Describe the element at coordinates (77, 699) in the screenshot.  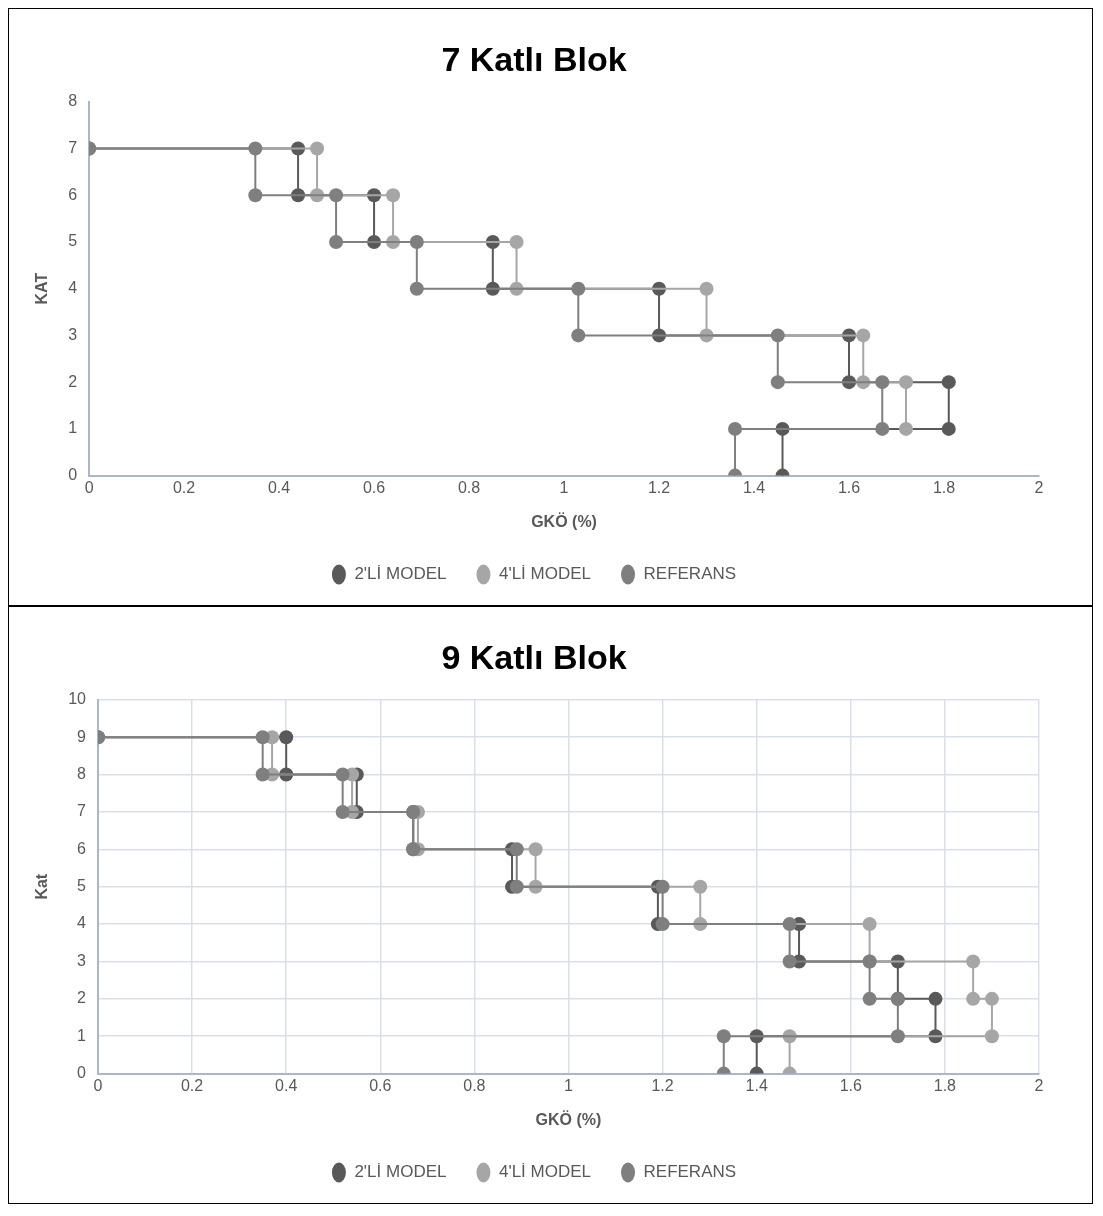
I see `y-tick-label: 10` at that location.